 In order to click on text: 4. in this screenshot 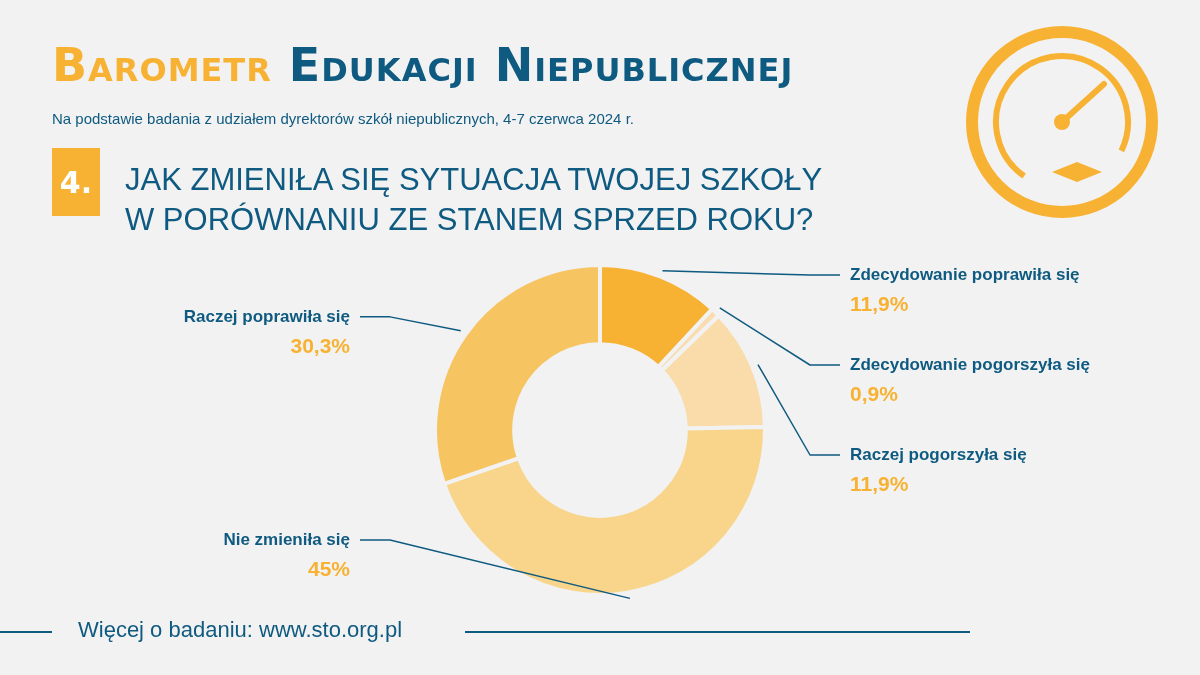, I will do `click(76, 182)`.